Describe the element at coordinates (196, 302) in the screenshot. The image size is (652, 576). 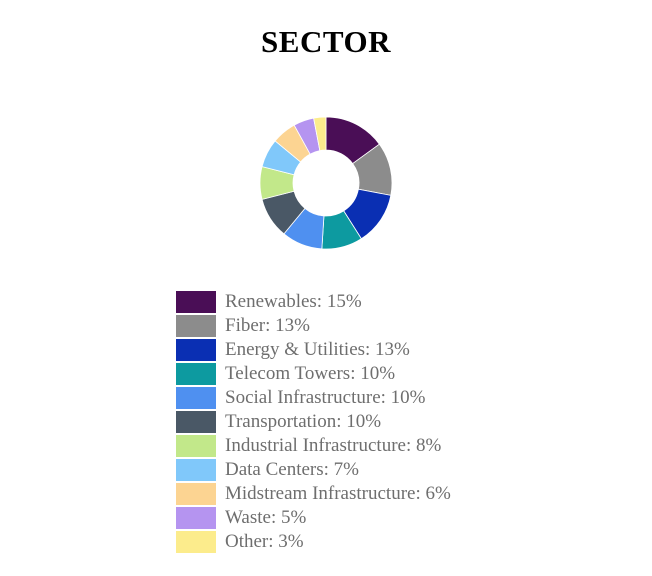
I see `legend-swatch-renewables` at that location.